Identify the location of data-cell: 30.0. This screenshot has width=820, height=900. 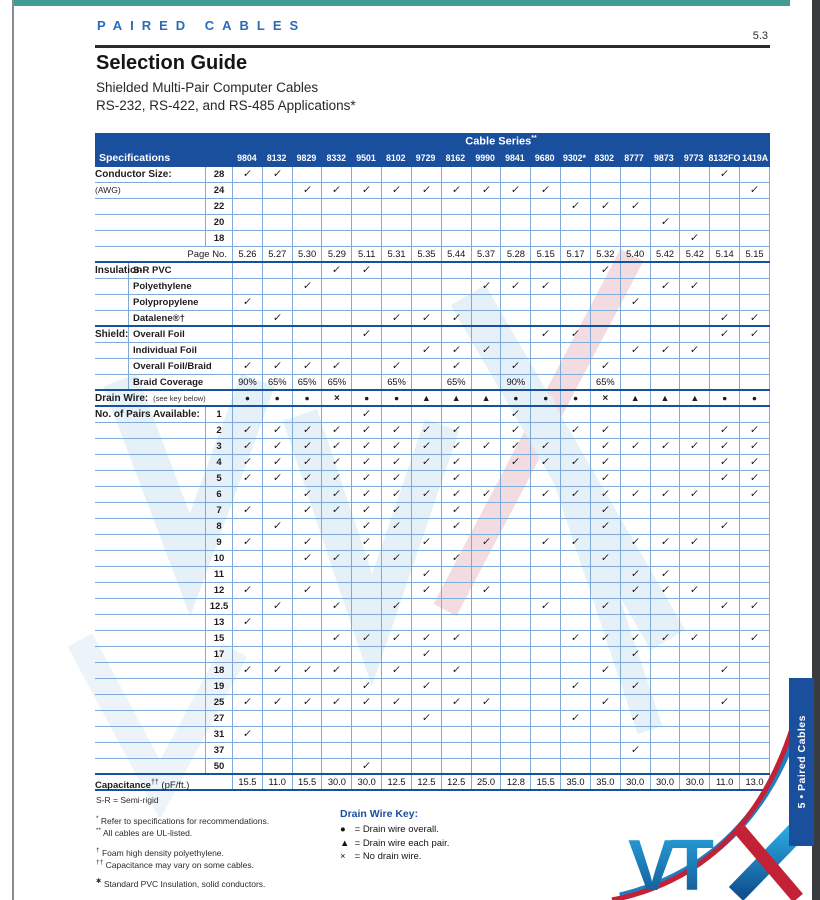
(664, 782).